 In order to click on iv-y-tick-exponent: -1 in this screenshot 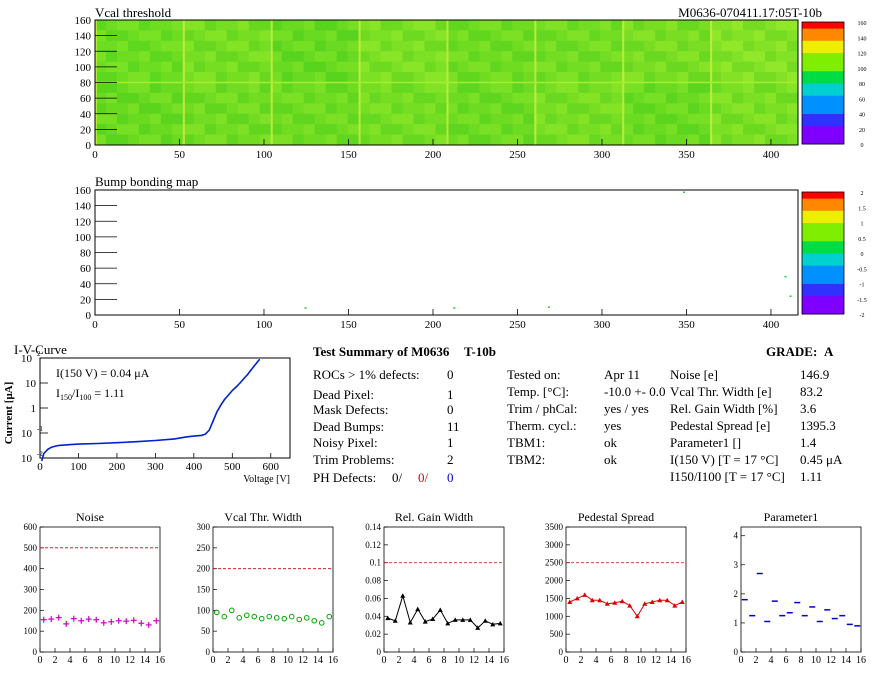, I will do `click(40, 429)`.